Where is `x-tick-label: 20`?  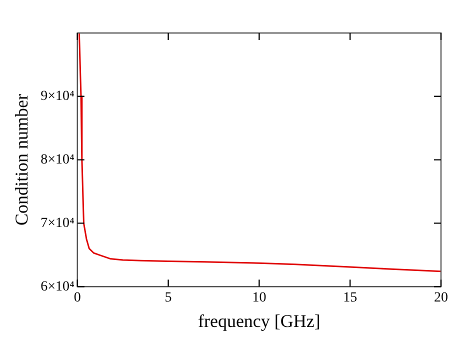 x-tick-label: 20 is located at coordinates (441, 298).